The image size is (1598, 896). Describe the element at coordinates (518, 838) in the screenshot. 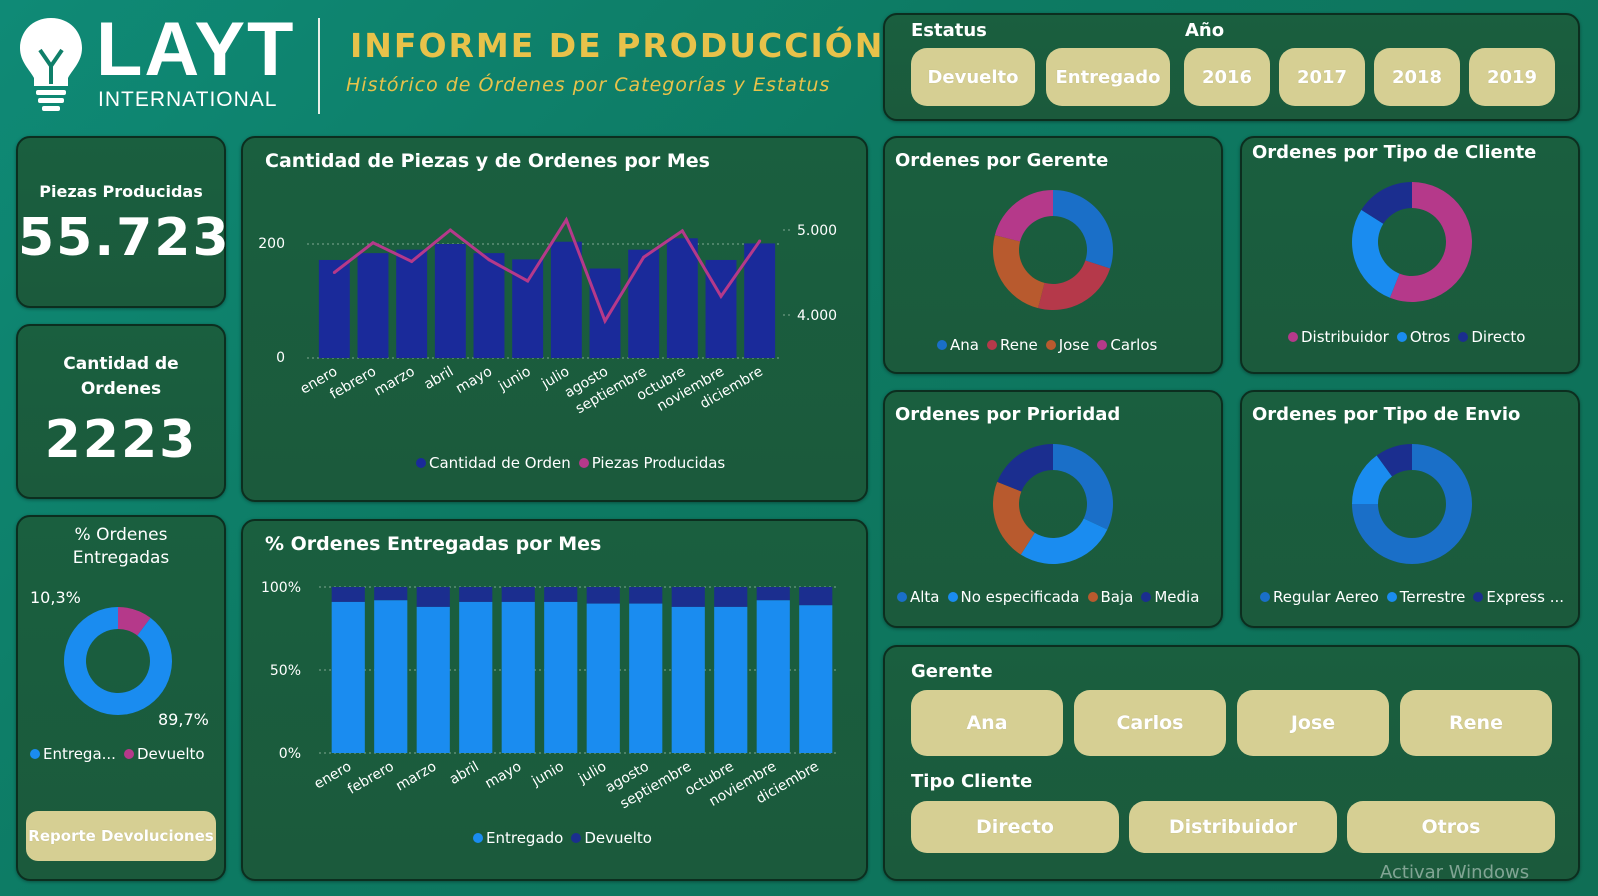

I see `legend-item-entregado-bar: Entregado` at that location.